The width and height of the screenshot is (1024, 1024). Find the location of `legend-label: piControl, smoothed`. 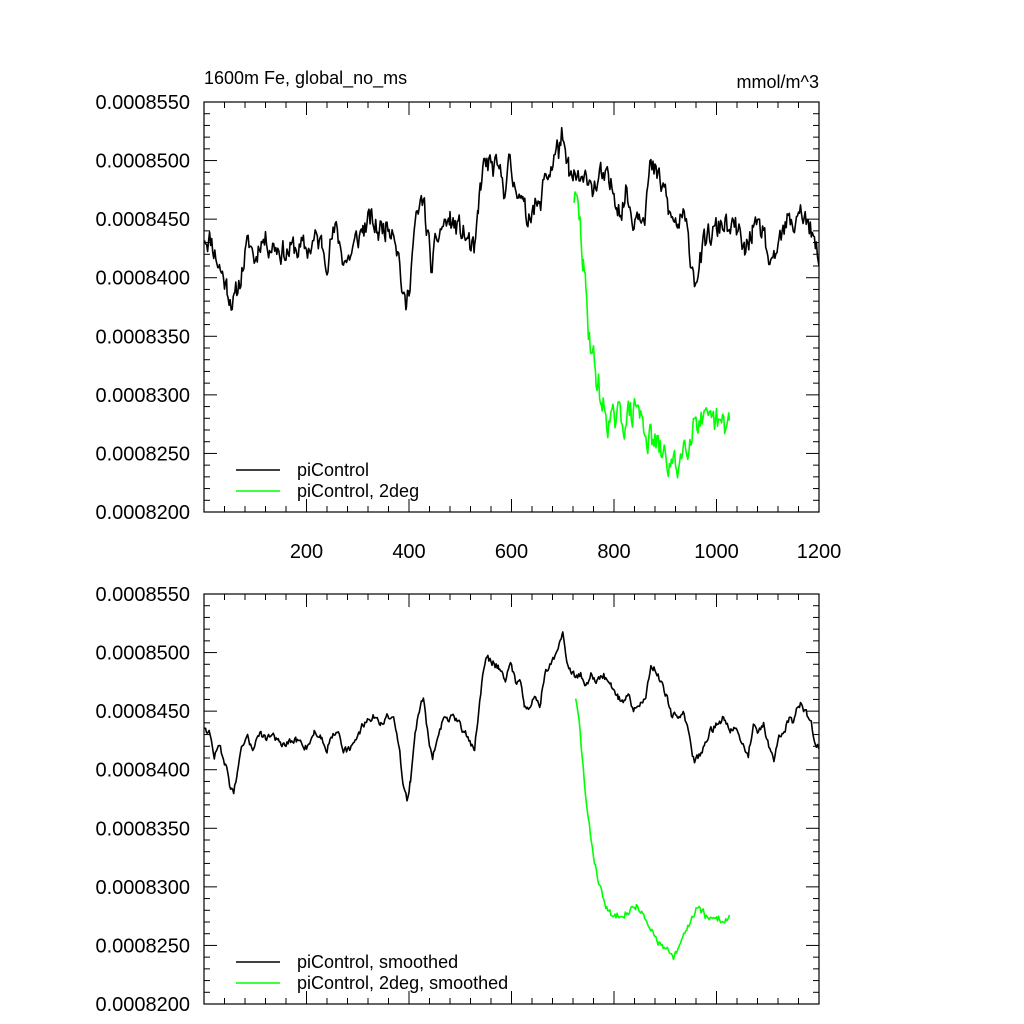

legend-label: piControl, smoothed is located at coordinates (377, 962).